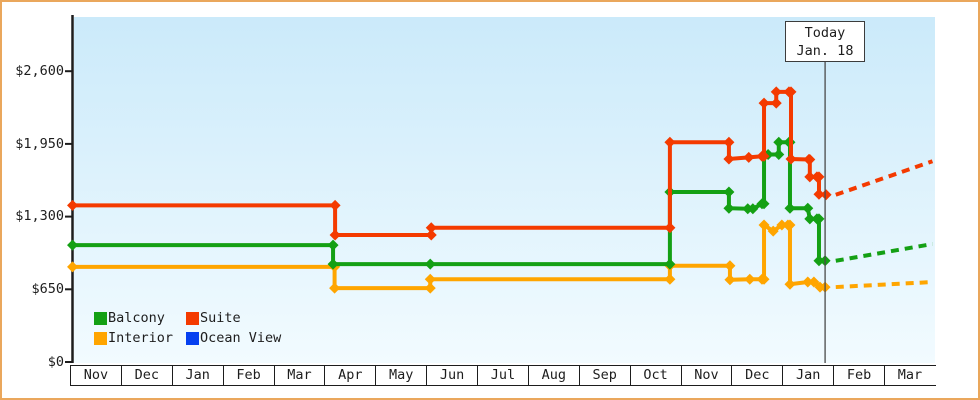 The image size is (980, 400). Describe the element at coordinates (451, 375) in the screenshot. I see `month-label: Jun` at that location.